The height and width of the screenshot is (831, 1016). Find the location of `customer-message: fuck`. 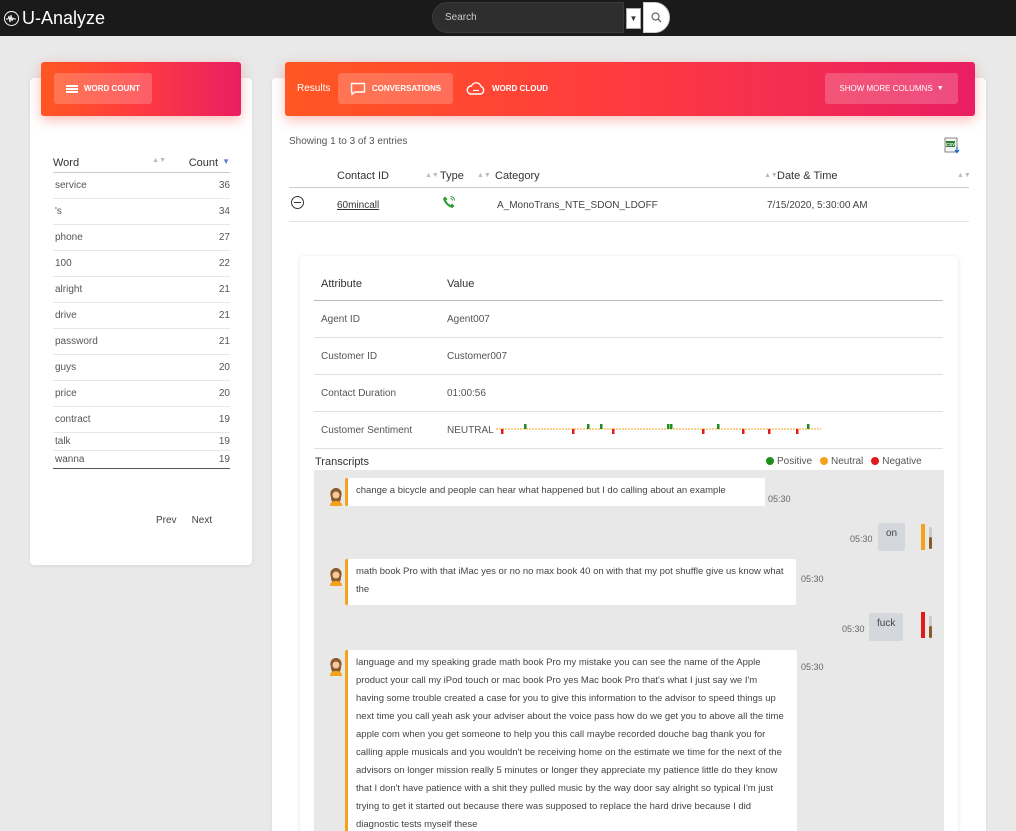

customer-message: fuck is located at coordinates (886, 627).